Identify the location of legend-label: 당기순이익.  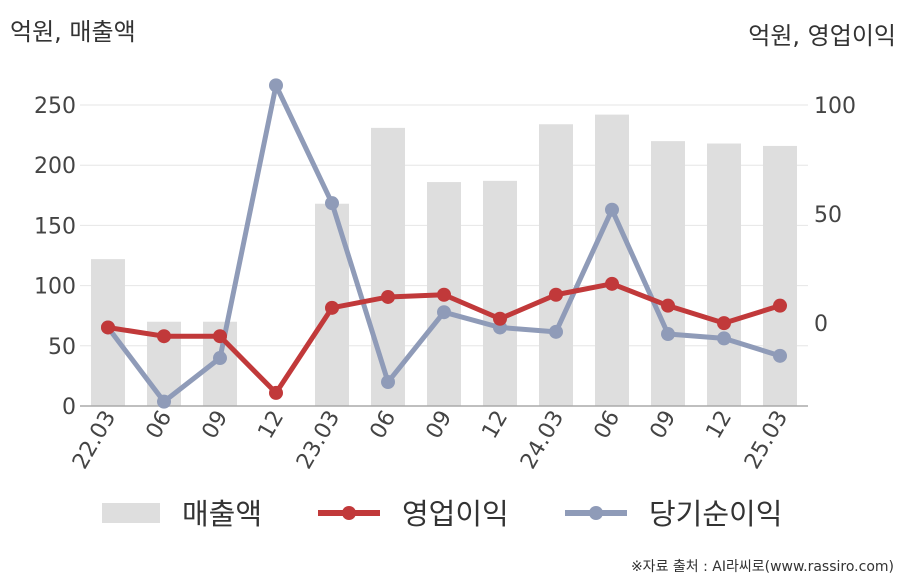
(715, 514).